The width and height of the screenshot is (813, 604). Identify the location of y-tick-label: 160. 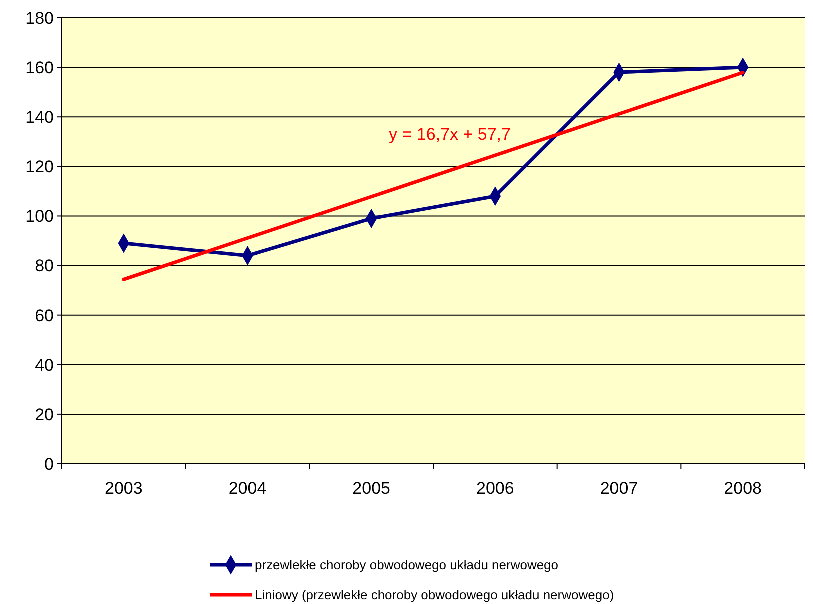
(40, 68).